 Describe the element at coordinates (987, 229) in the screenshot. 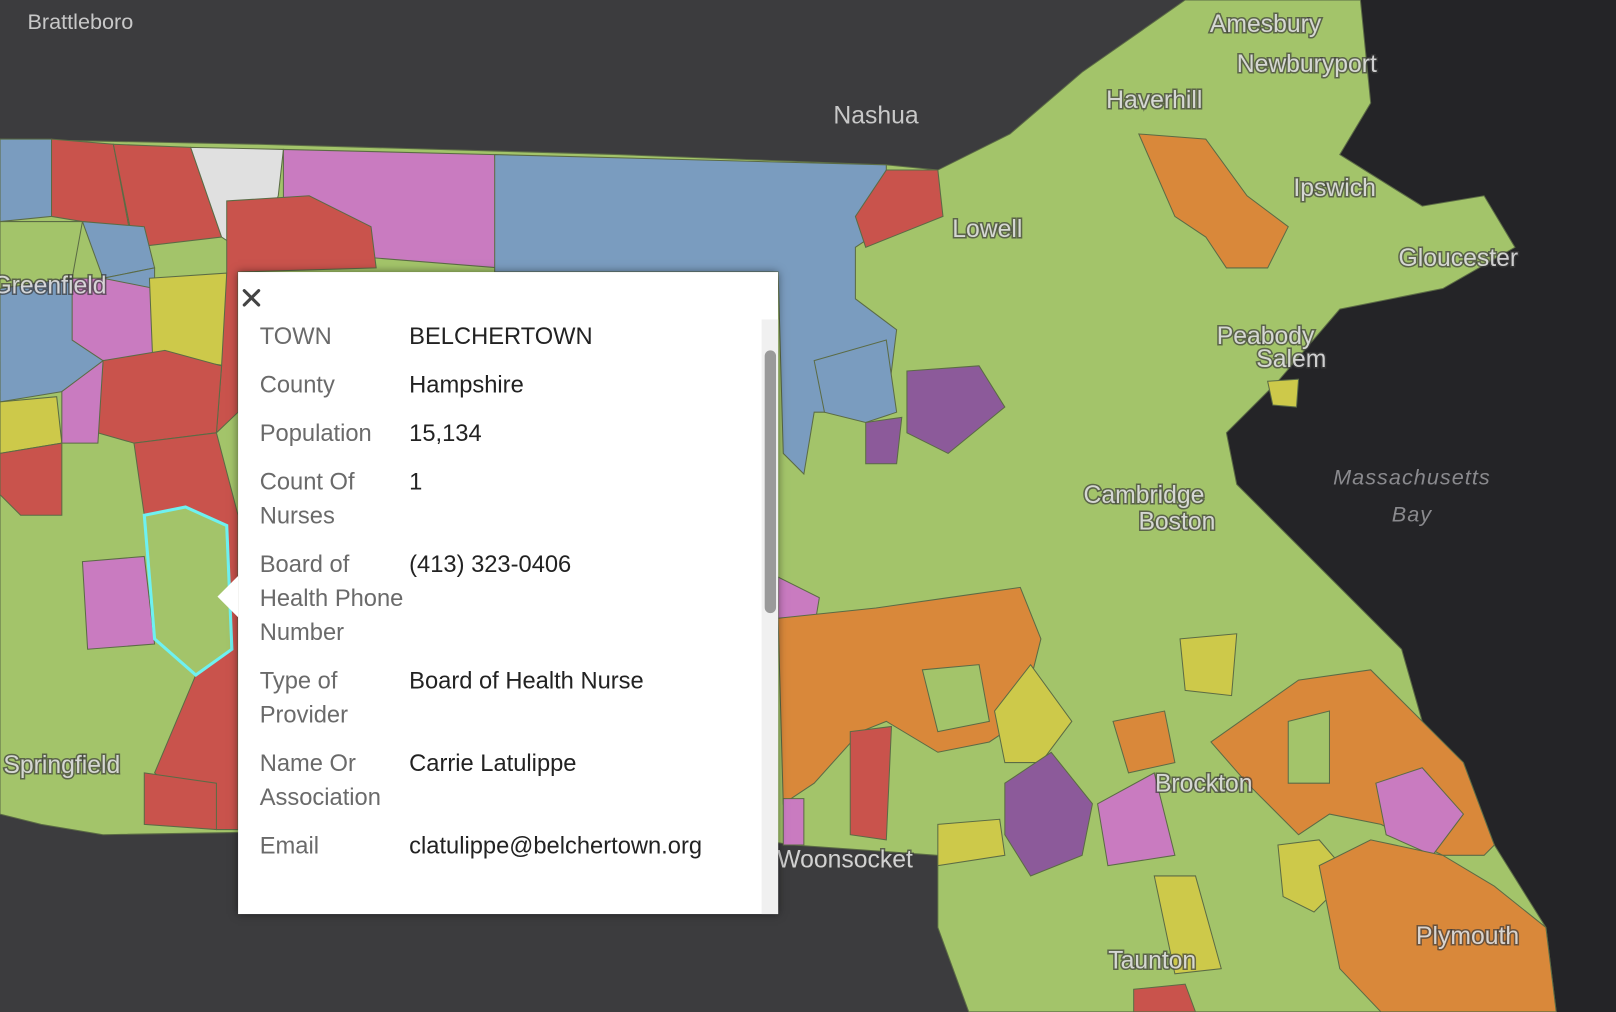

I see `place-label: Lowell` at that location.